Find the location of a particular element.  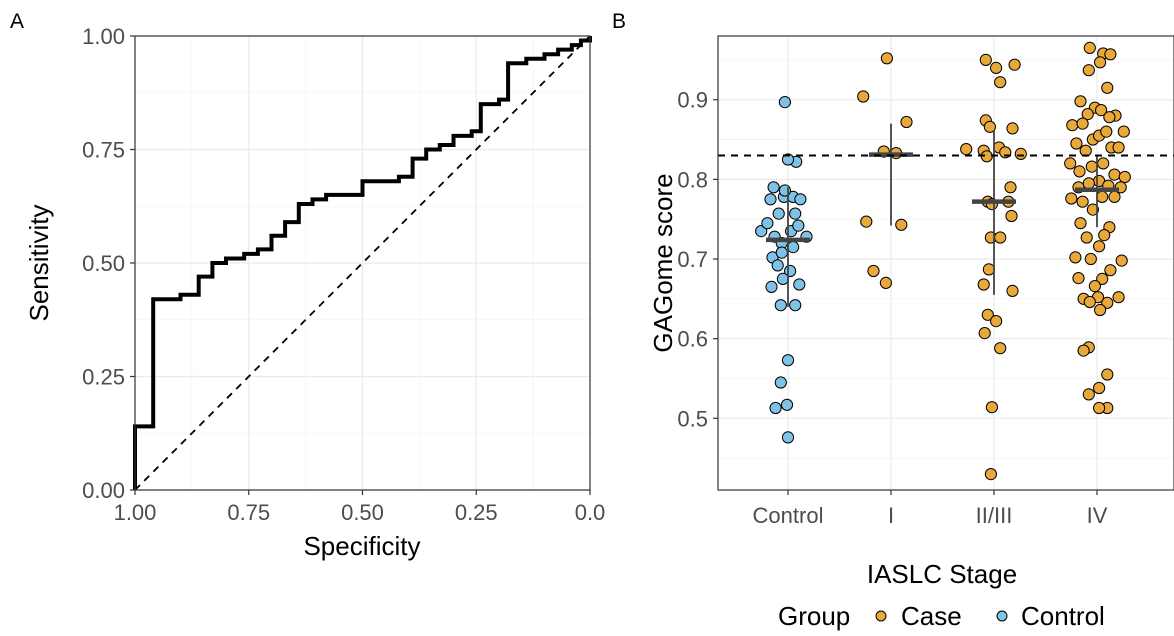

gagome-median-markers is located at coordinates (942, 215).